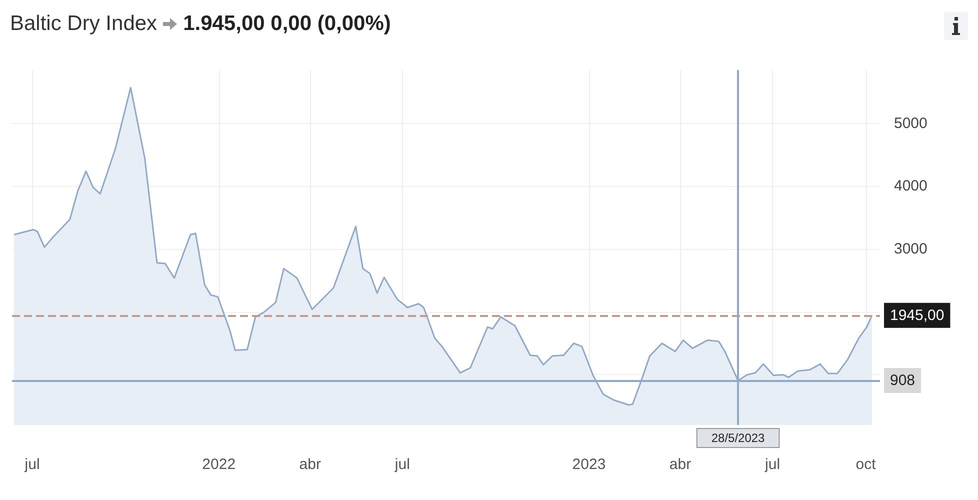 Image resolution: width=978 pixels, height=500 pixels. What do you see at coordinates (219, 464) in the screenshot?
I see `x-tick-label: 2022` at bounding box center [219, 464].